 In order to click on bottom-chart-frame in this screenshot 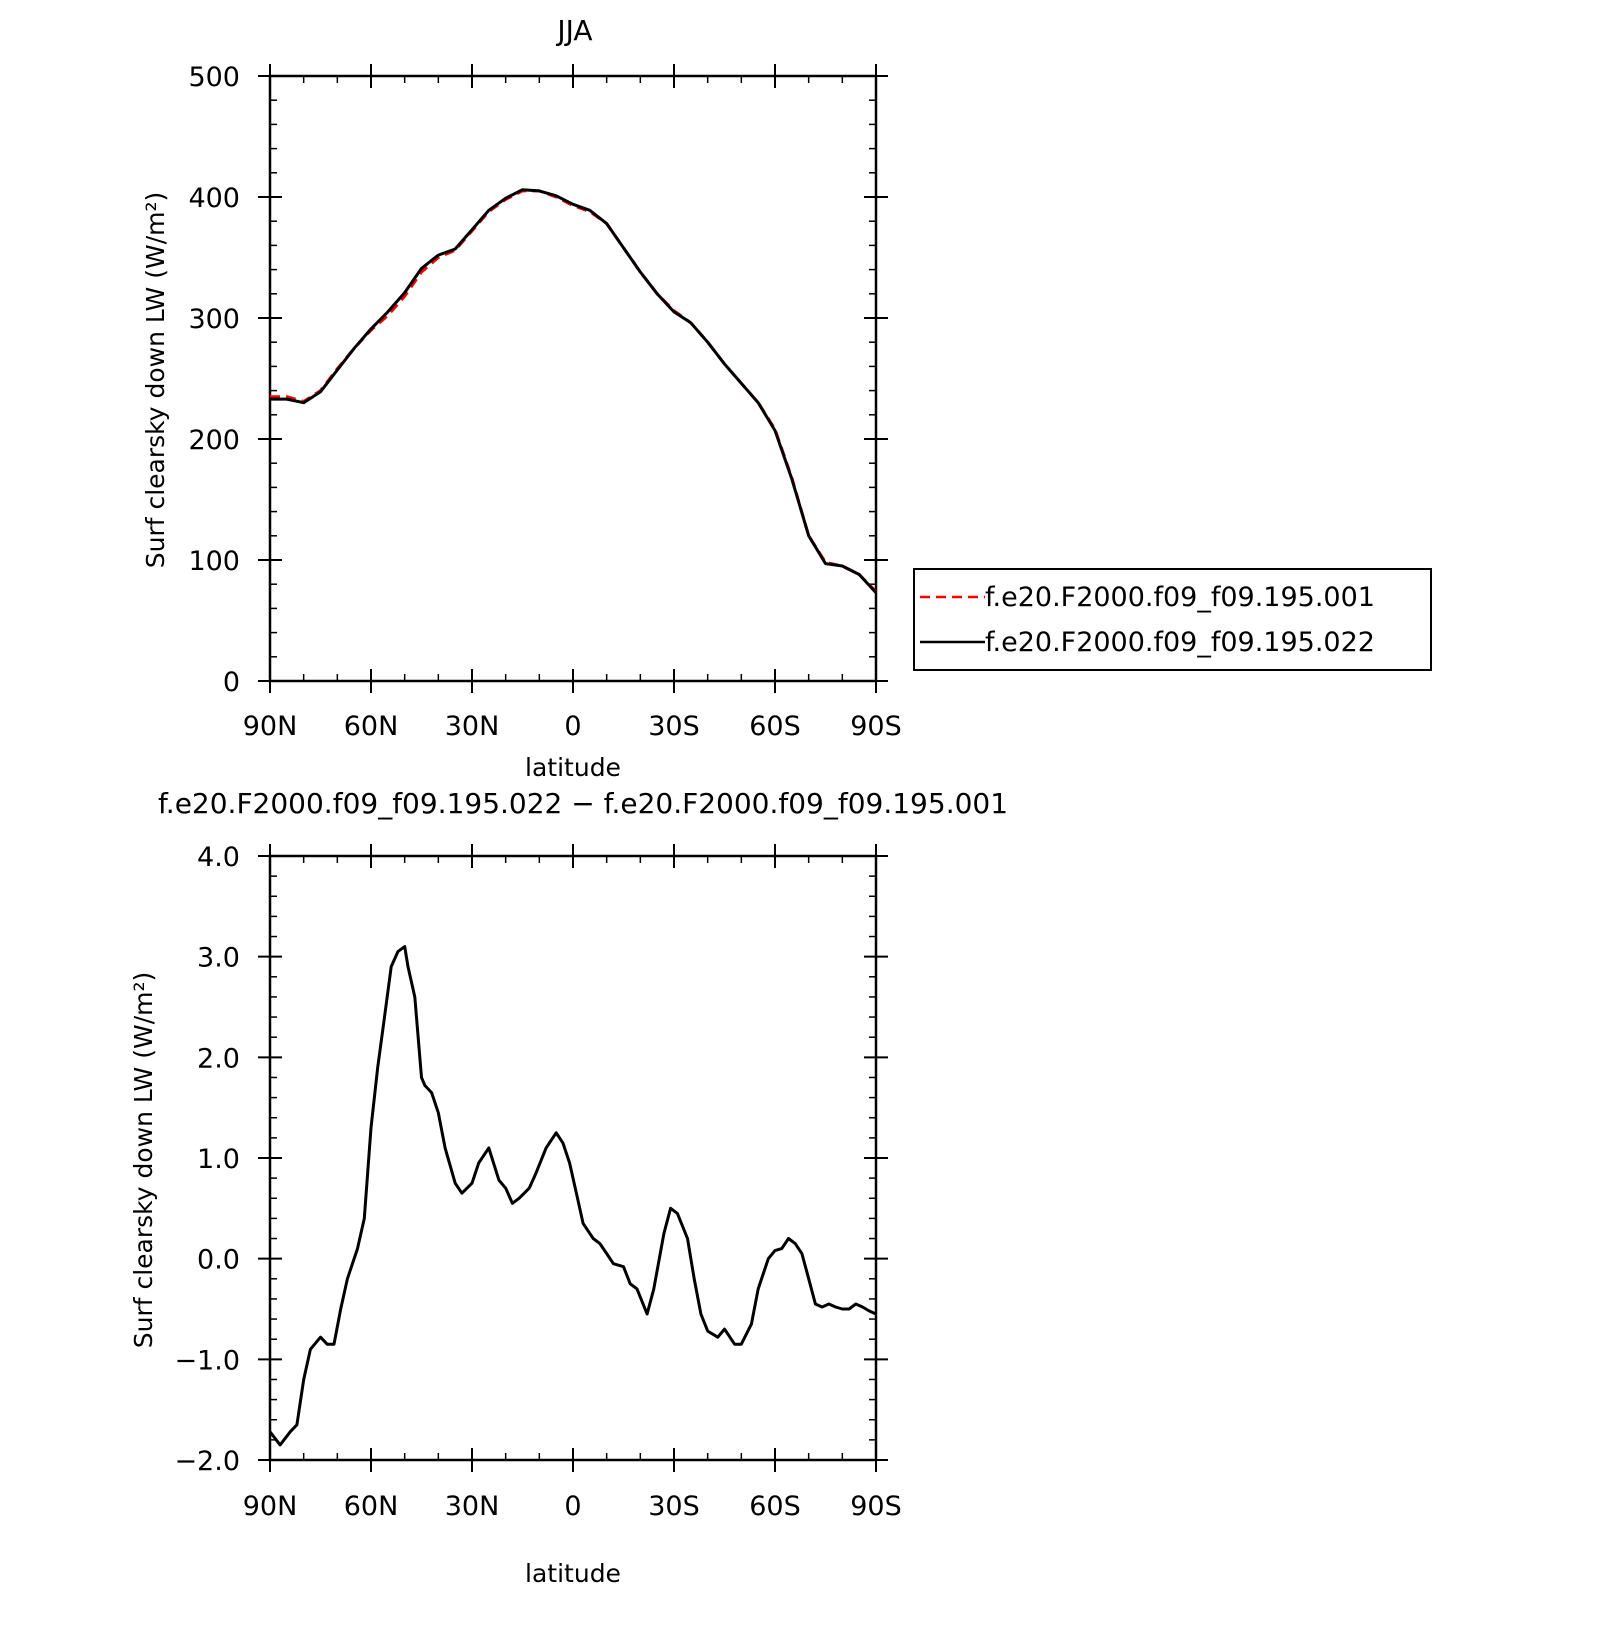, I will do `click(573, 1158)`.